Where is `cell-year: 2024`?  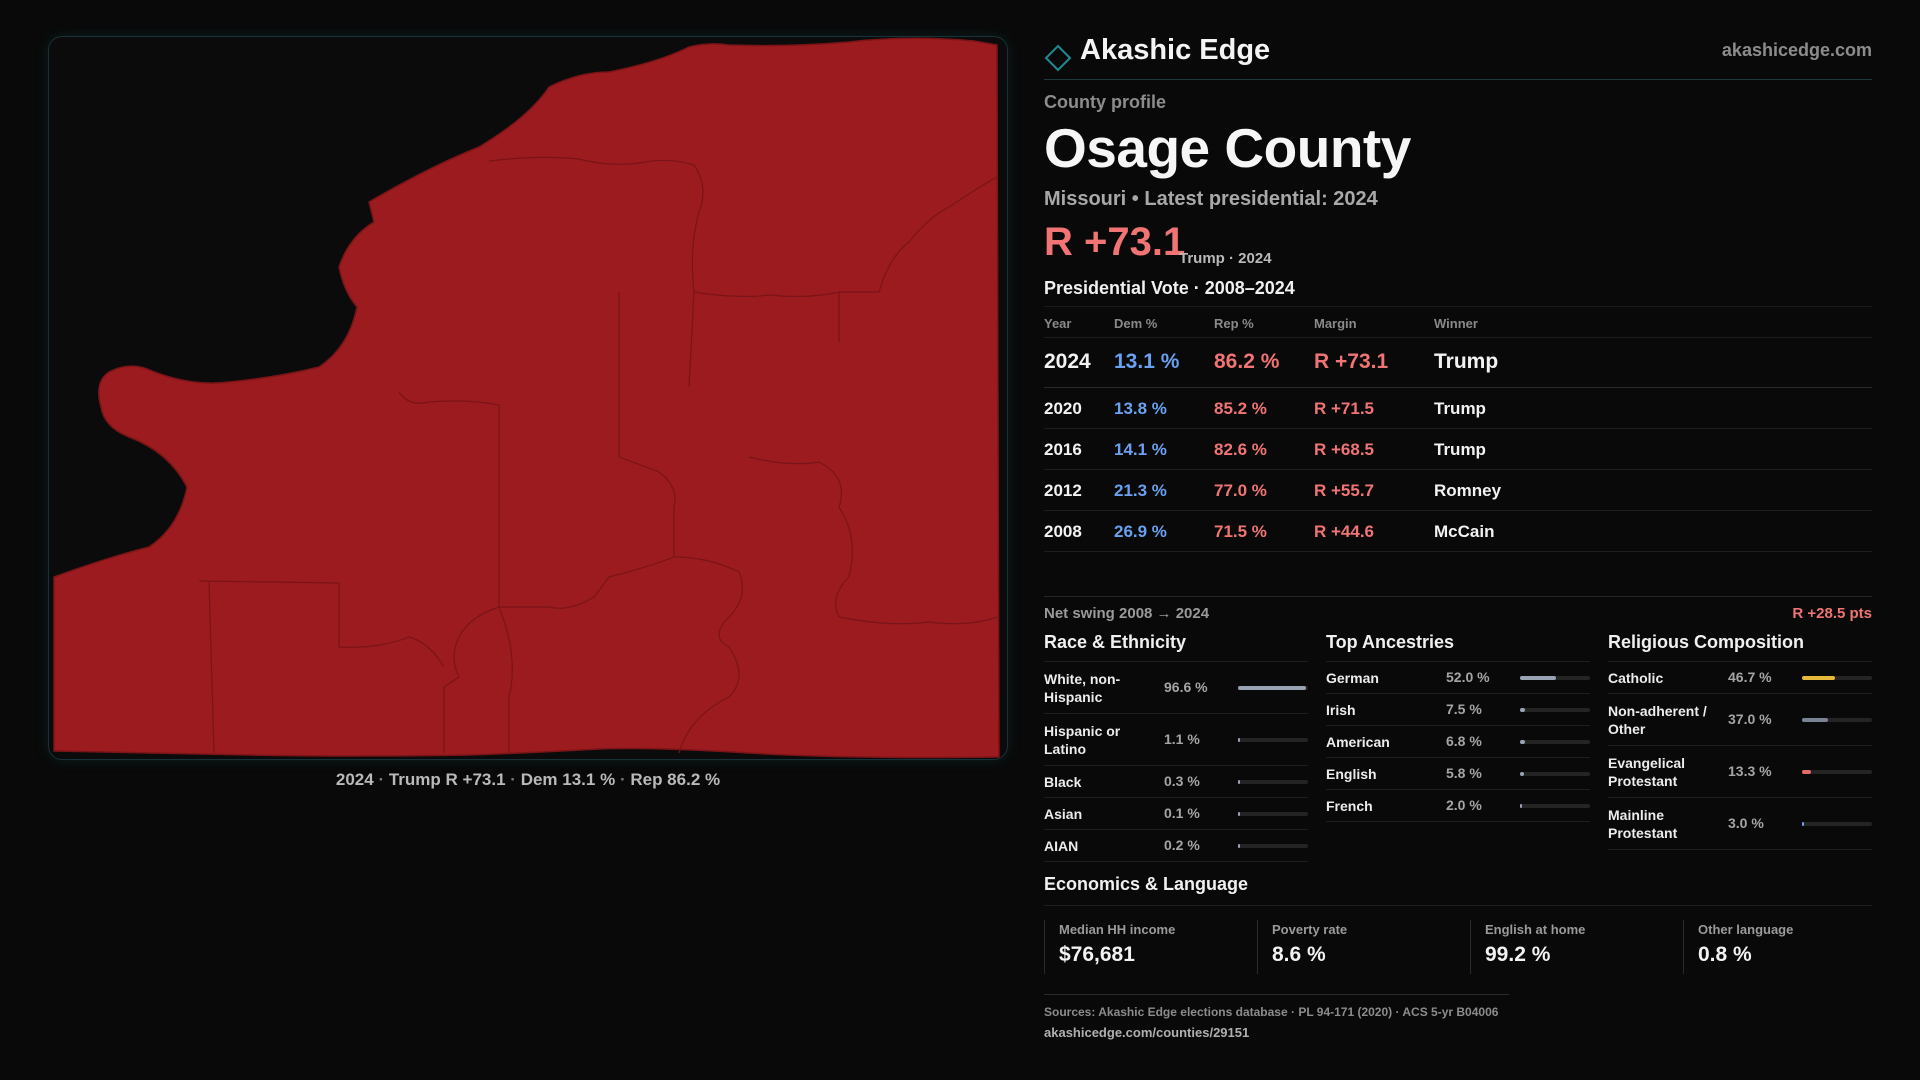 cell-year: 2024 is located at coordinates (1067, 361).